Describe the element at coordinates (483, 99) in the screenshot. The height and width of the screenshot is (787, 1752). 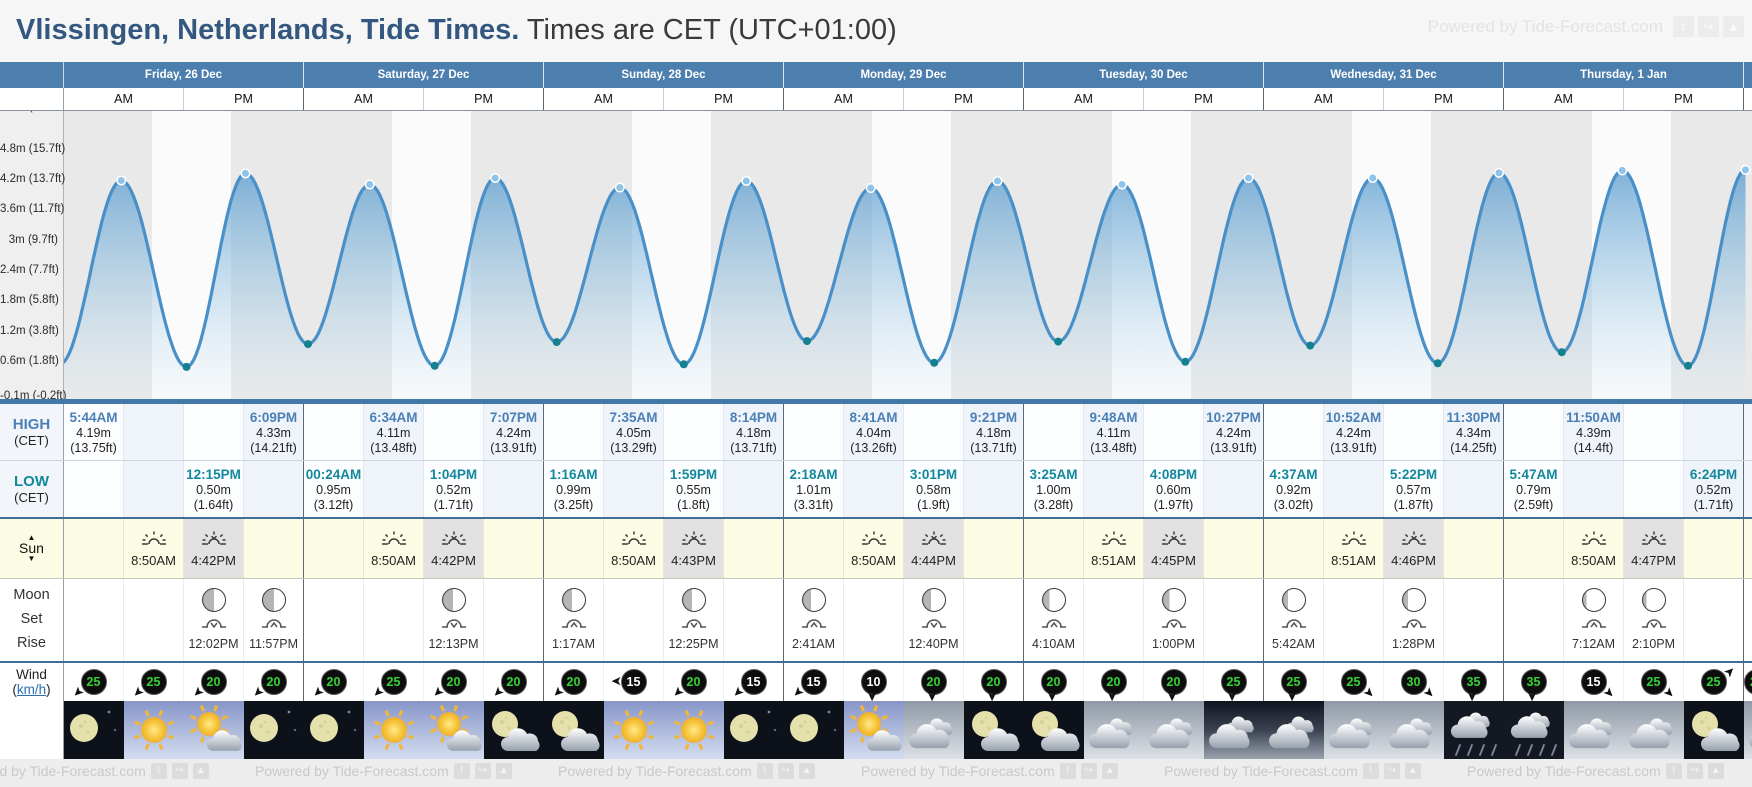
I see `ampm-cell: PM` at that location.